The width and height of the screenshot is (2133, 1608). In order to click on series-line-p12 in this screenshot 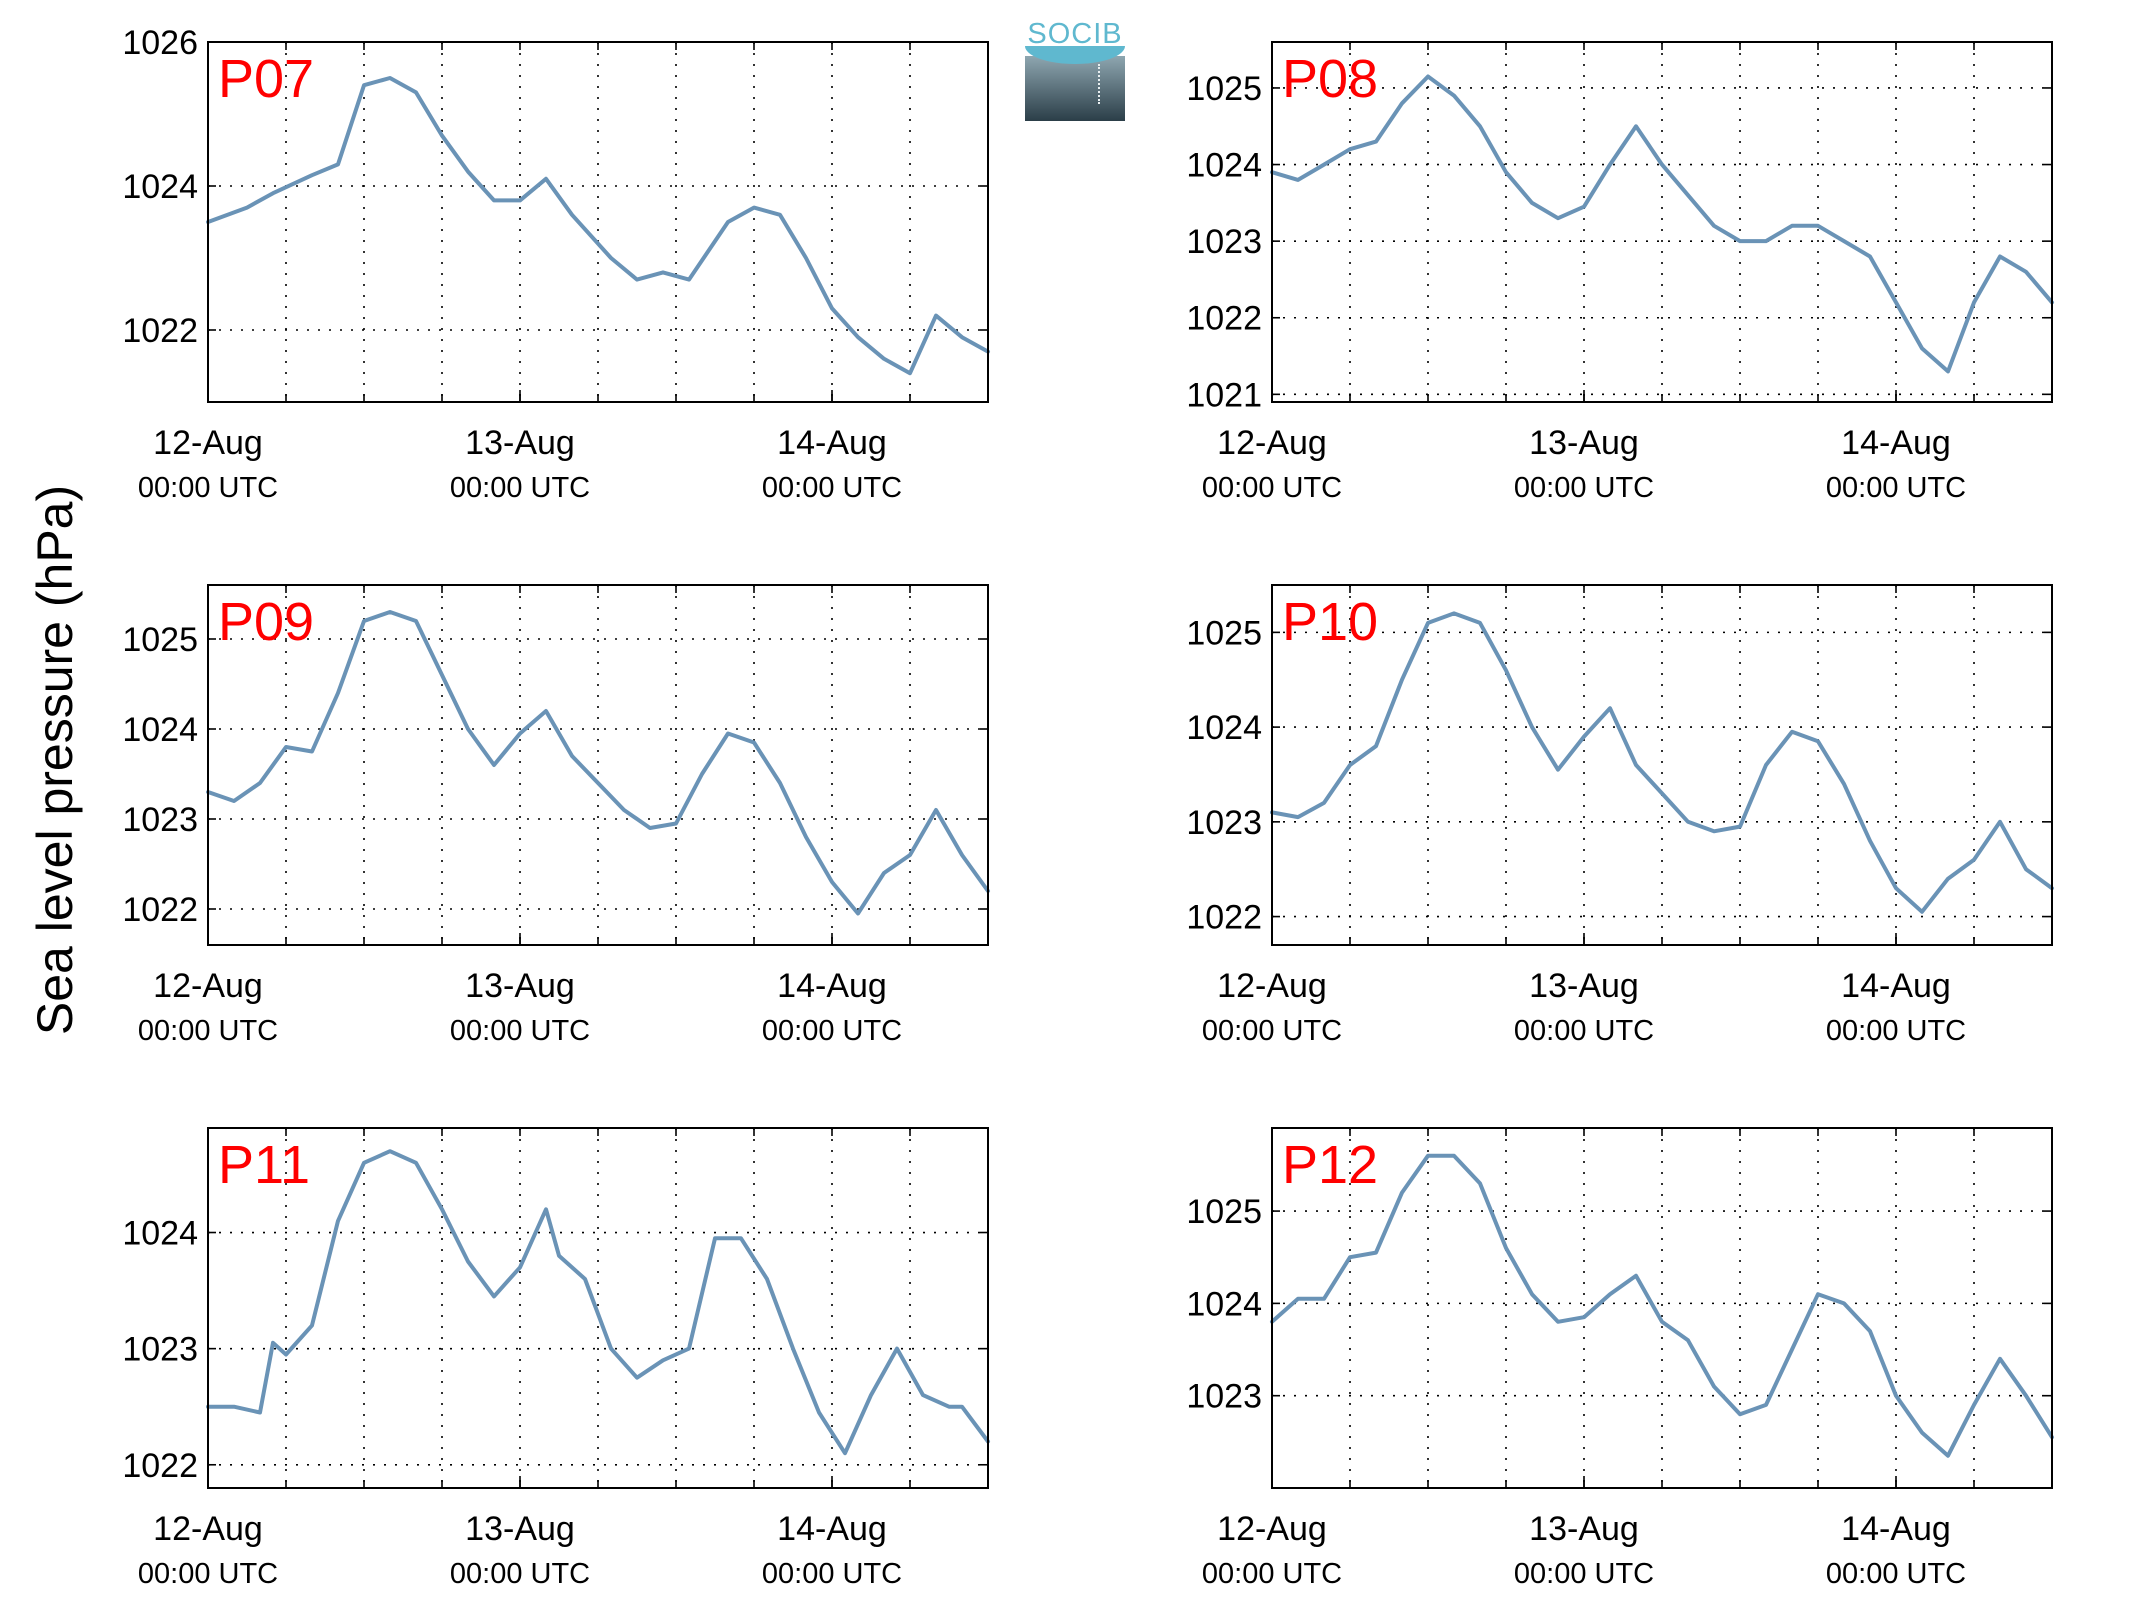, I will do `click(1662, 1305)`.